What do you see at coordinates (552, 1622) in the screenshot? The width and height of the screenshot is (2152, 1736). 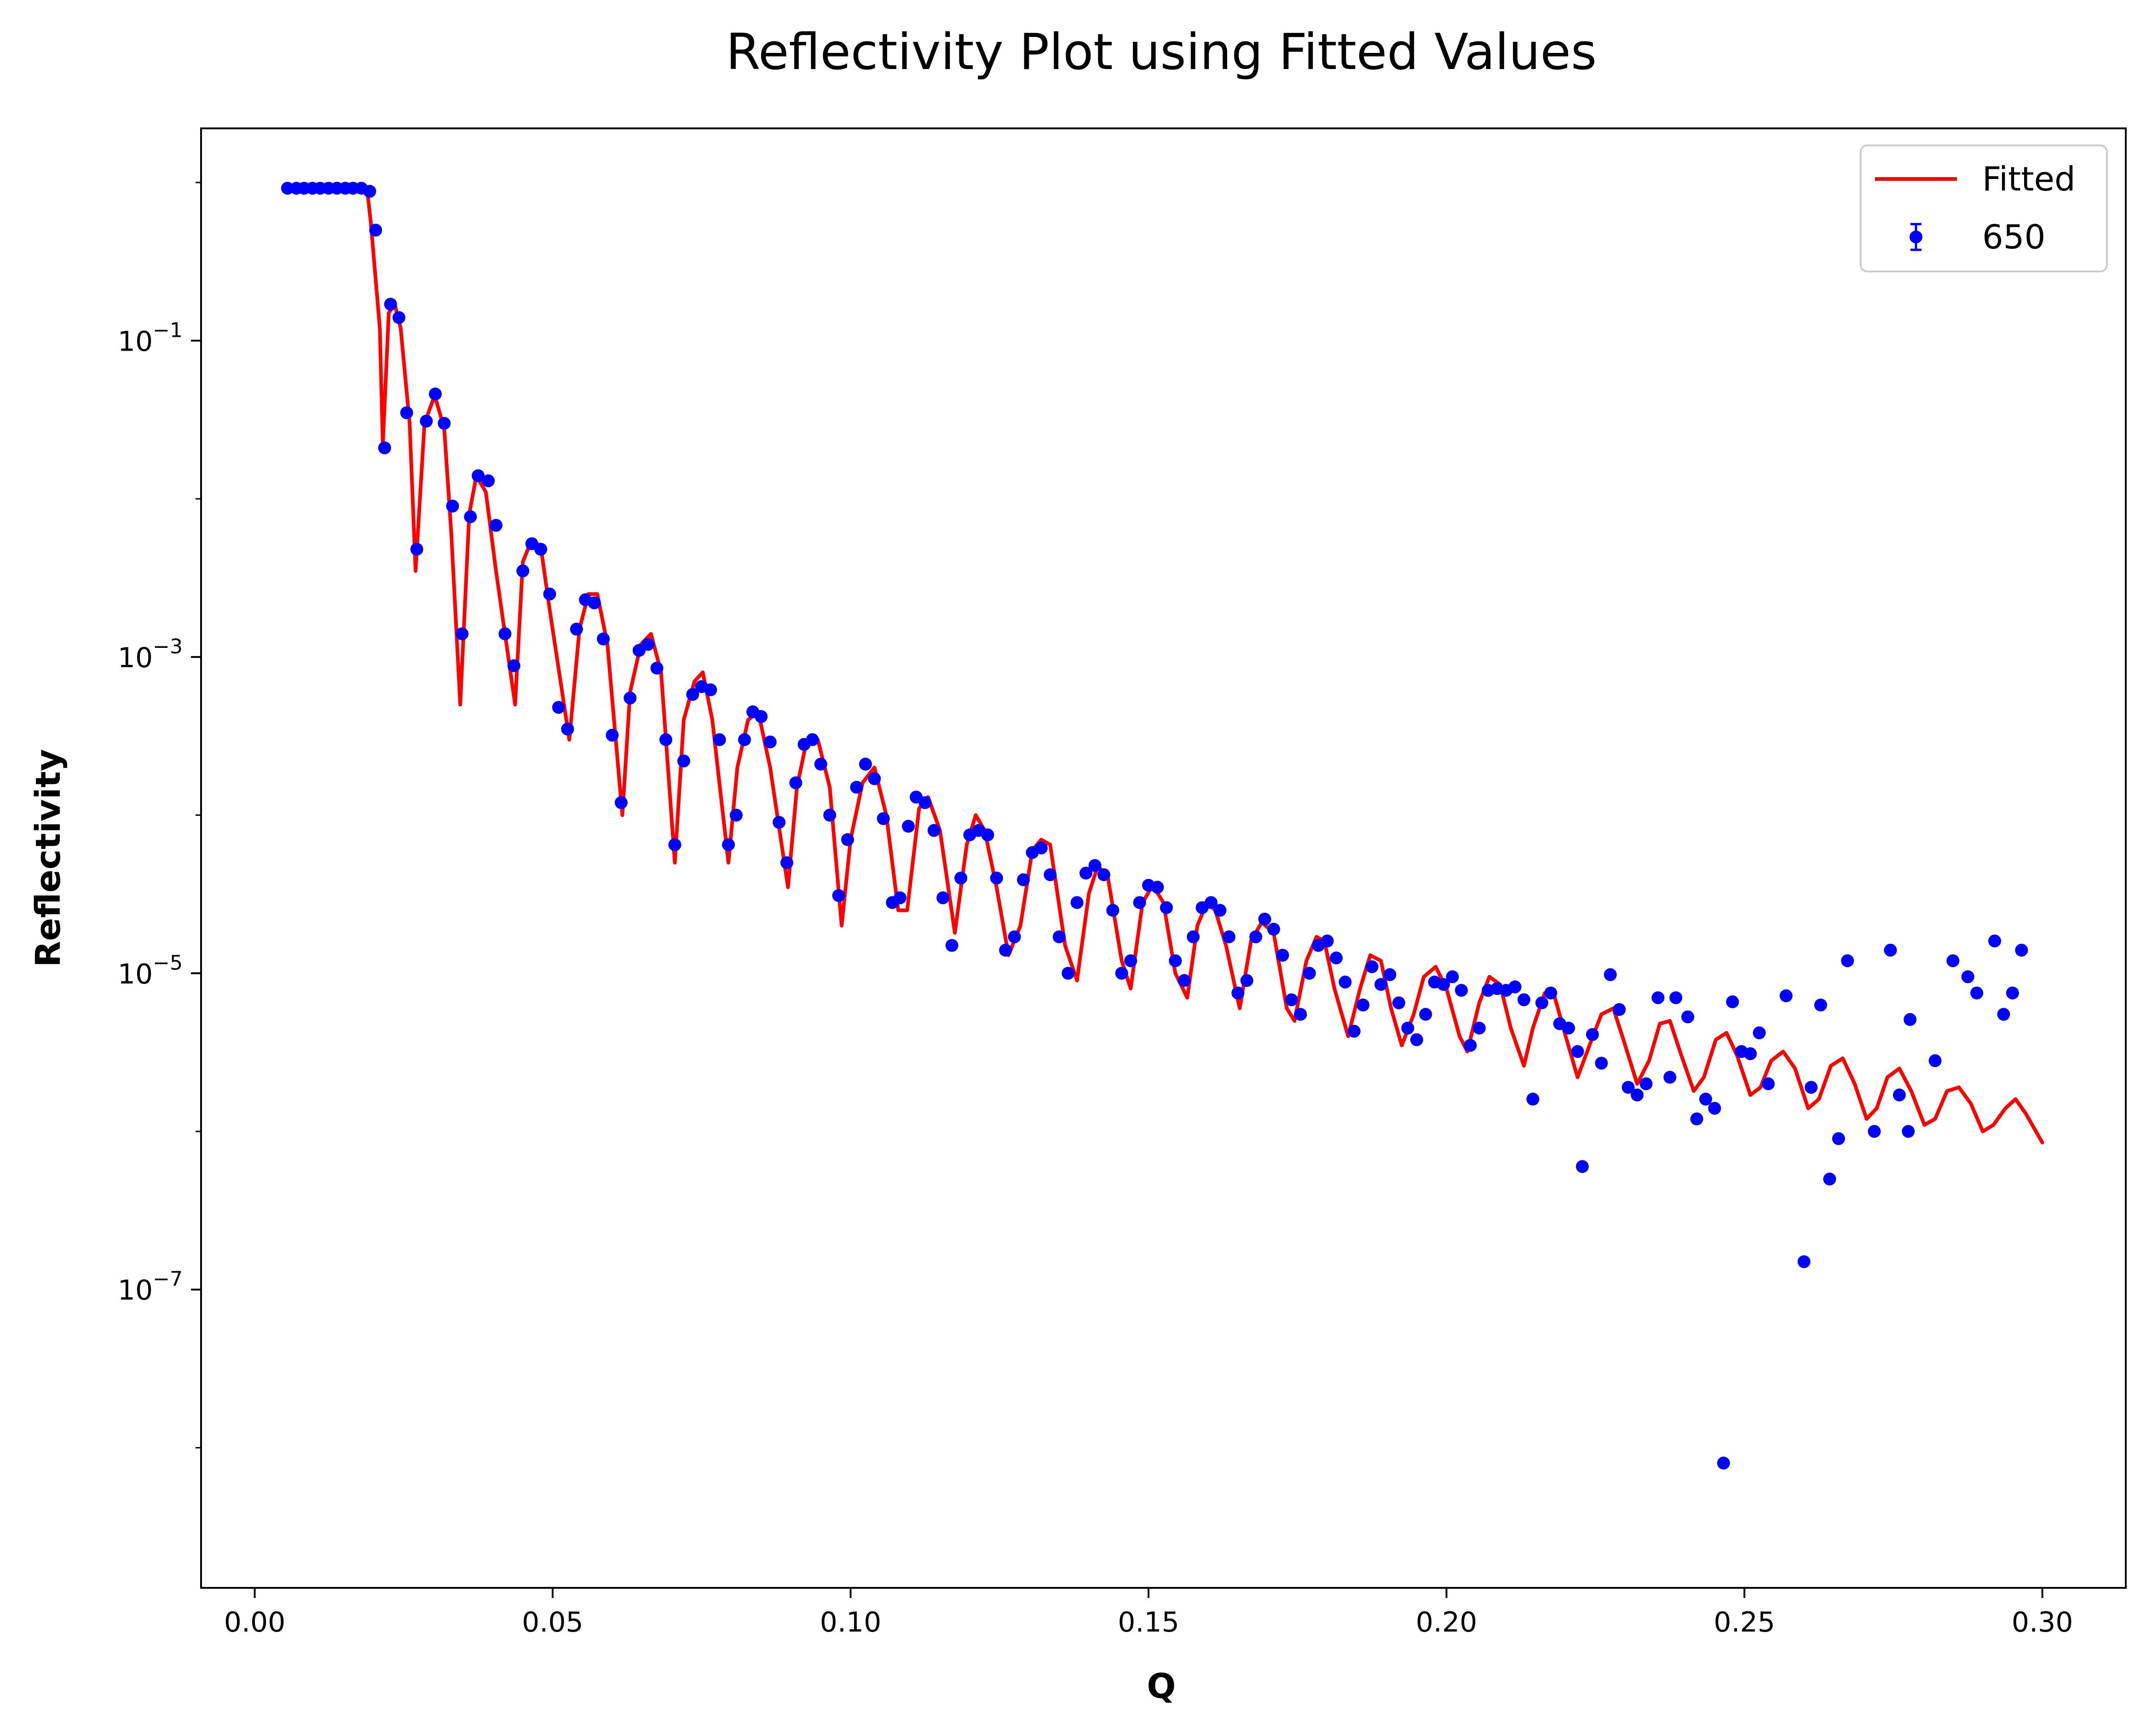 I see `x-tick-label-1: 0.05` at bounding box center [552, 1622].